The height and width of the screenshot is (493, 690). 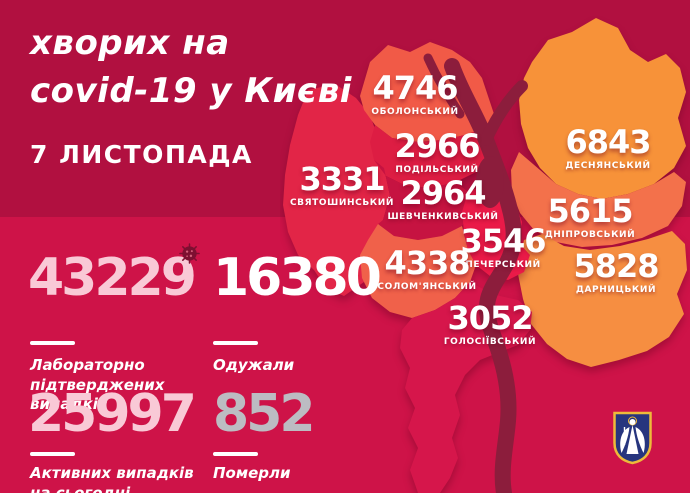 I want to click on district-label-desnianskyi: 6843 ДЕСНЯНСЬКИЙ, so click(x=608, y=147).